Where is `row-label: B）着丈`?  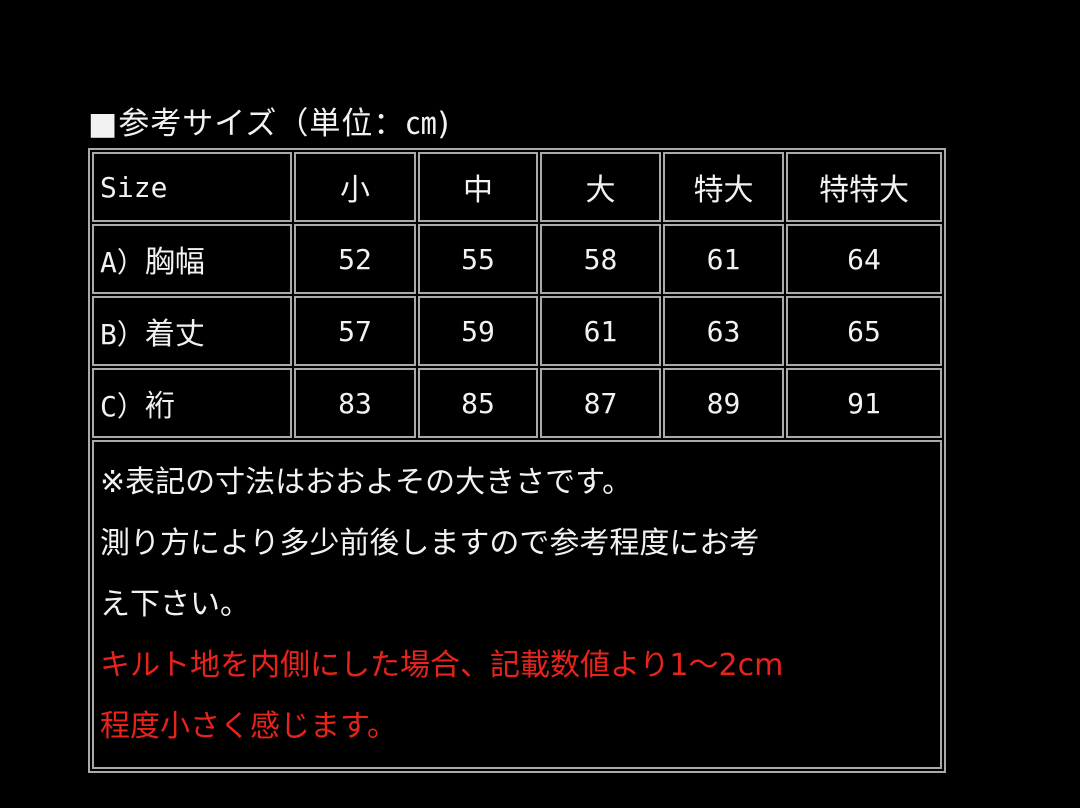
row-label: B）着丈 is located at coordinates (192, 331).